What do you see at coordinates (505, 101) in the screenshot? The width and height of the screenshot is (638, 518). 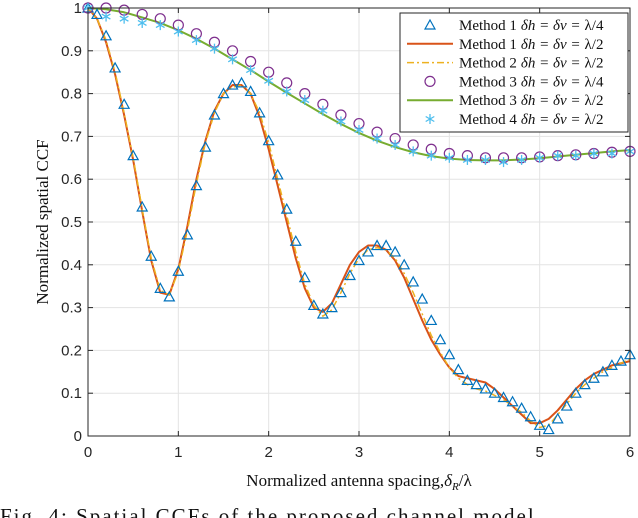 I see `legend-item: Method 3 δh = δv = λ/2` at bounding box center [505, 101].